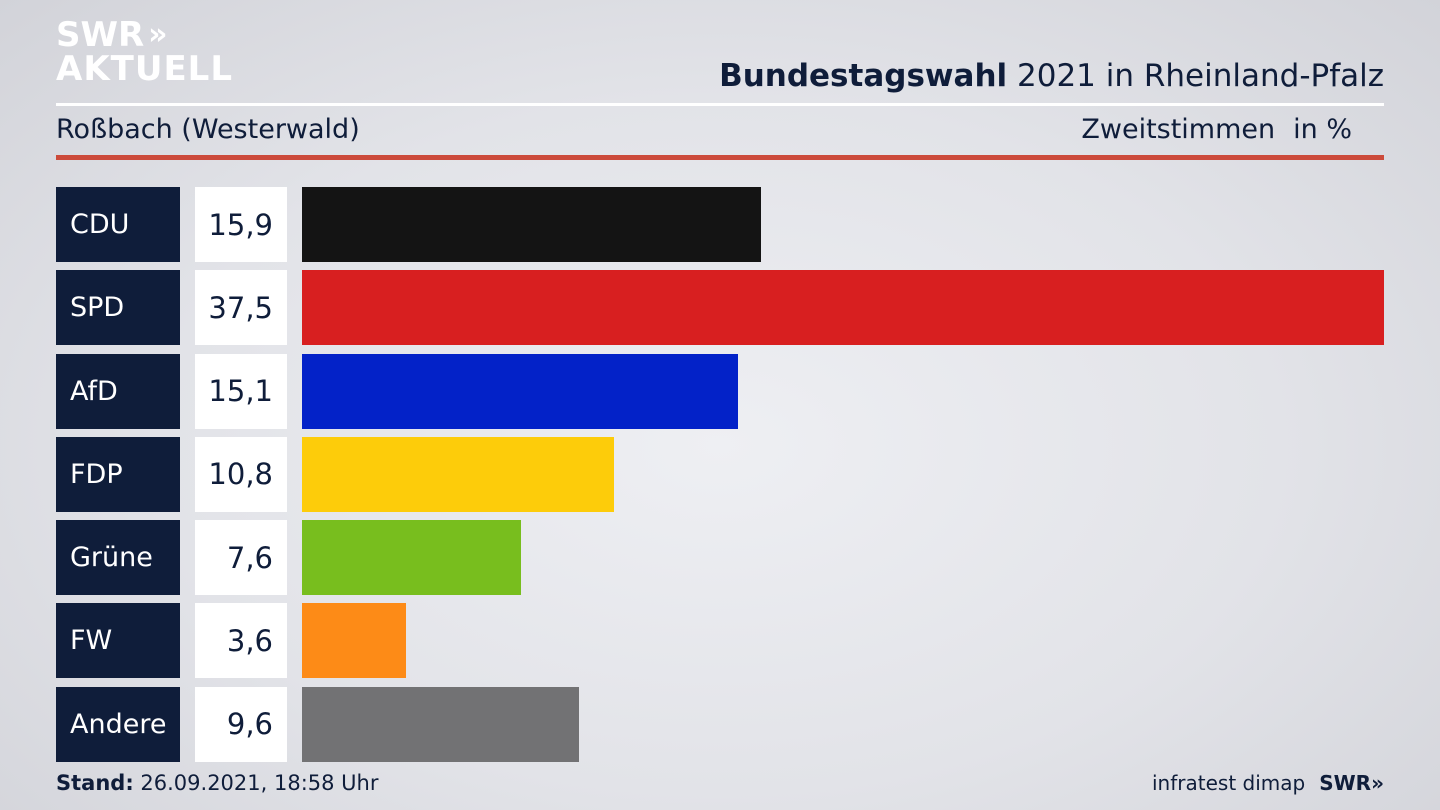 This screenshot has width=1440, height=810. I want to click on timestamp-label: Stand:, so click(95, 783).